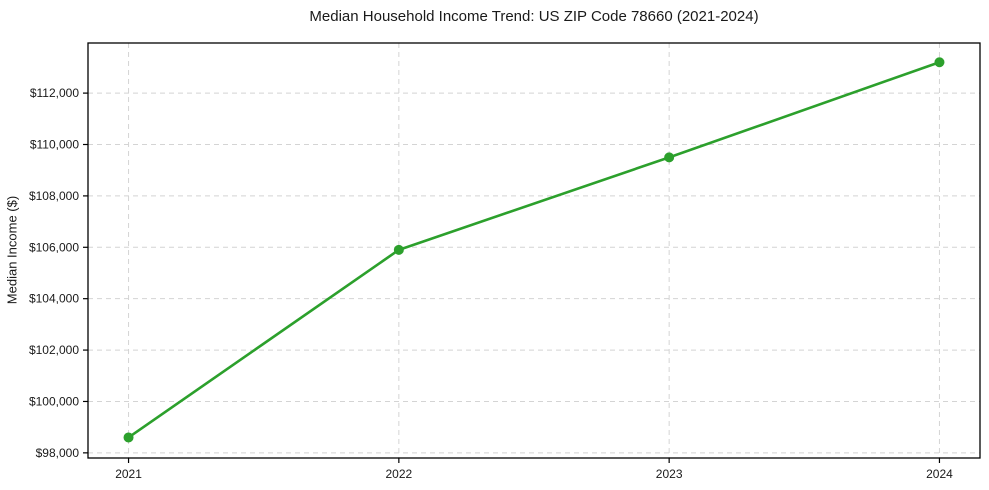 This screenshot has height=490, width=989. I want to click on y-tick-label: $108,000, so click(54, 196).